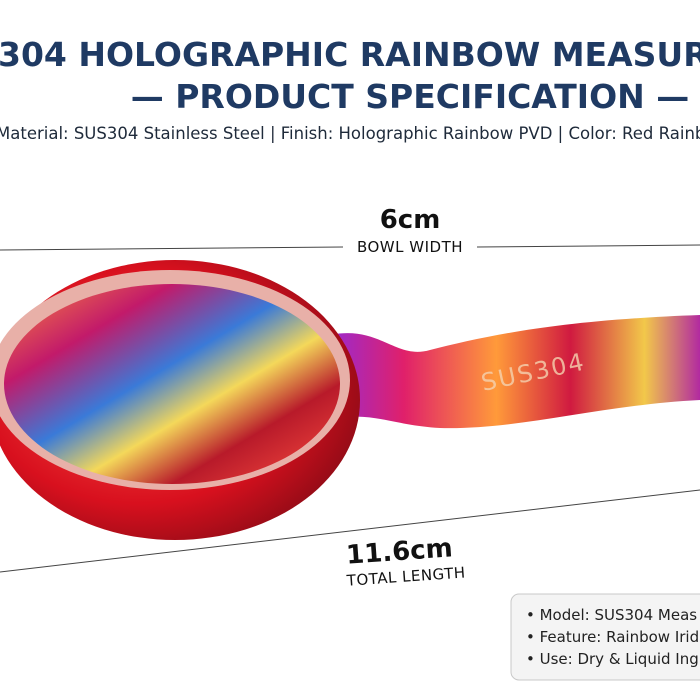  I want to click on title: 304 HOLOGRAPHIC RAINBOW MEASURIN, so click(350, 54).